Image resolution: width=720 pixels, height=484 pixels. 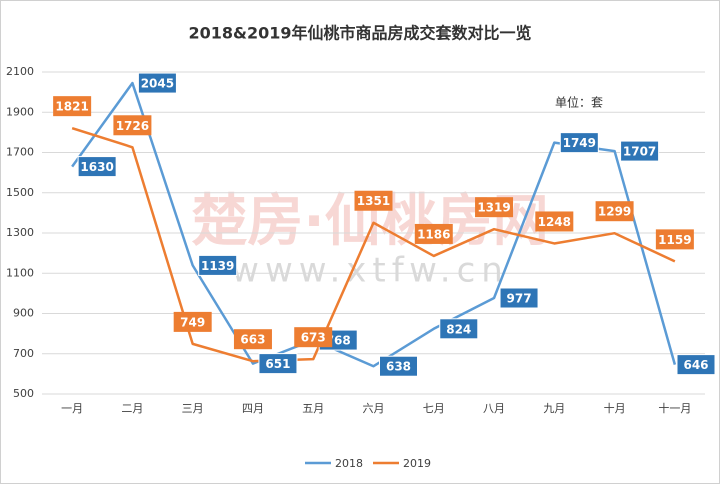 What do you see at coordinates (674, 408) in the screenshot?
I see `x-tick-label: 十一月` at bounding box center [674, 408].